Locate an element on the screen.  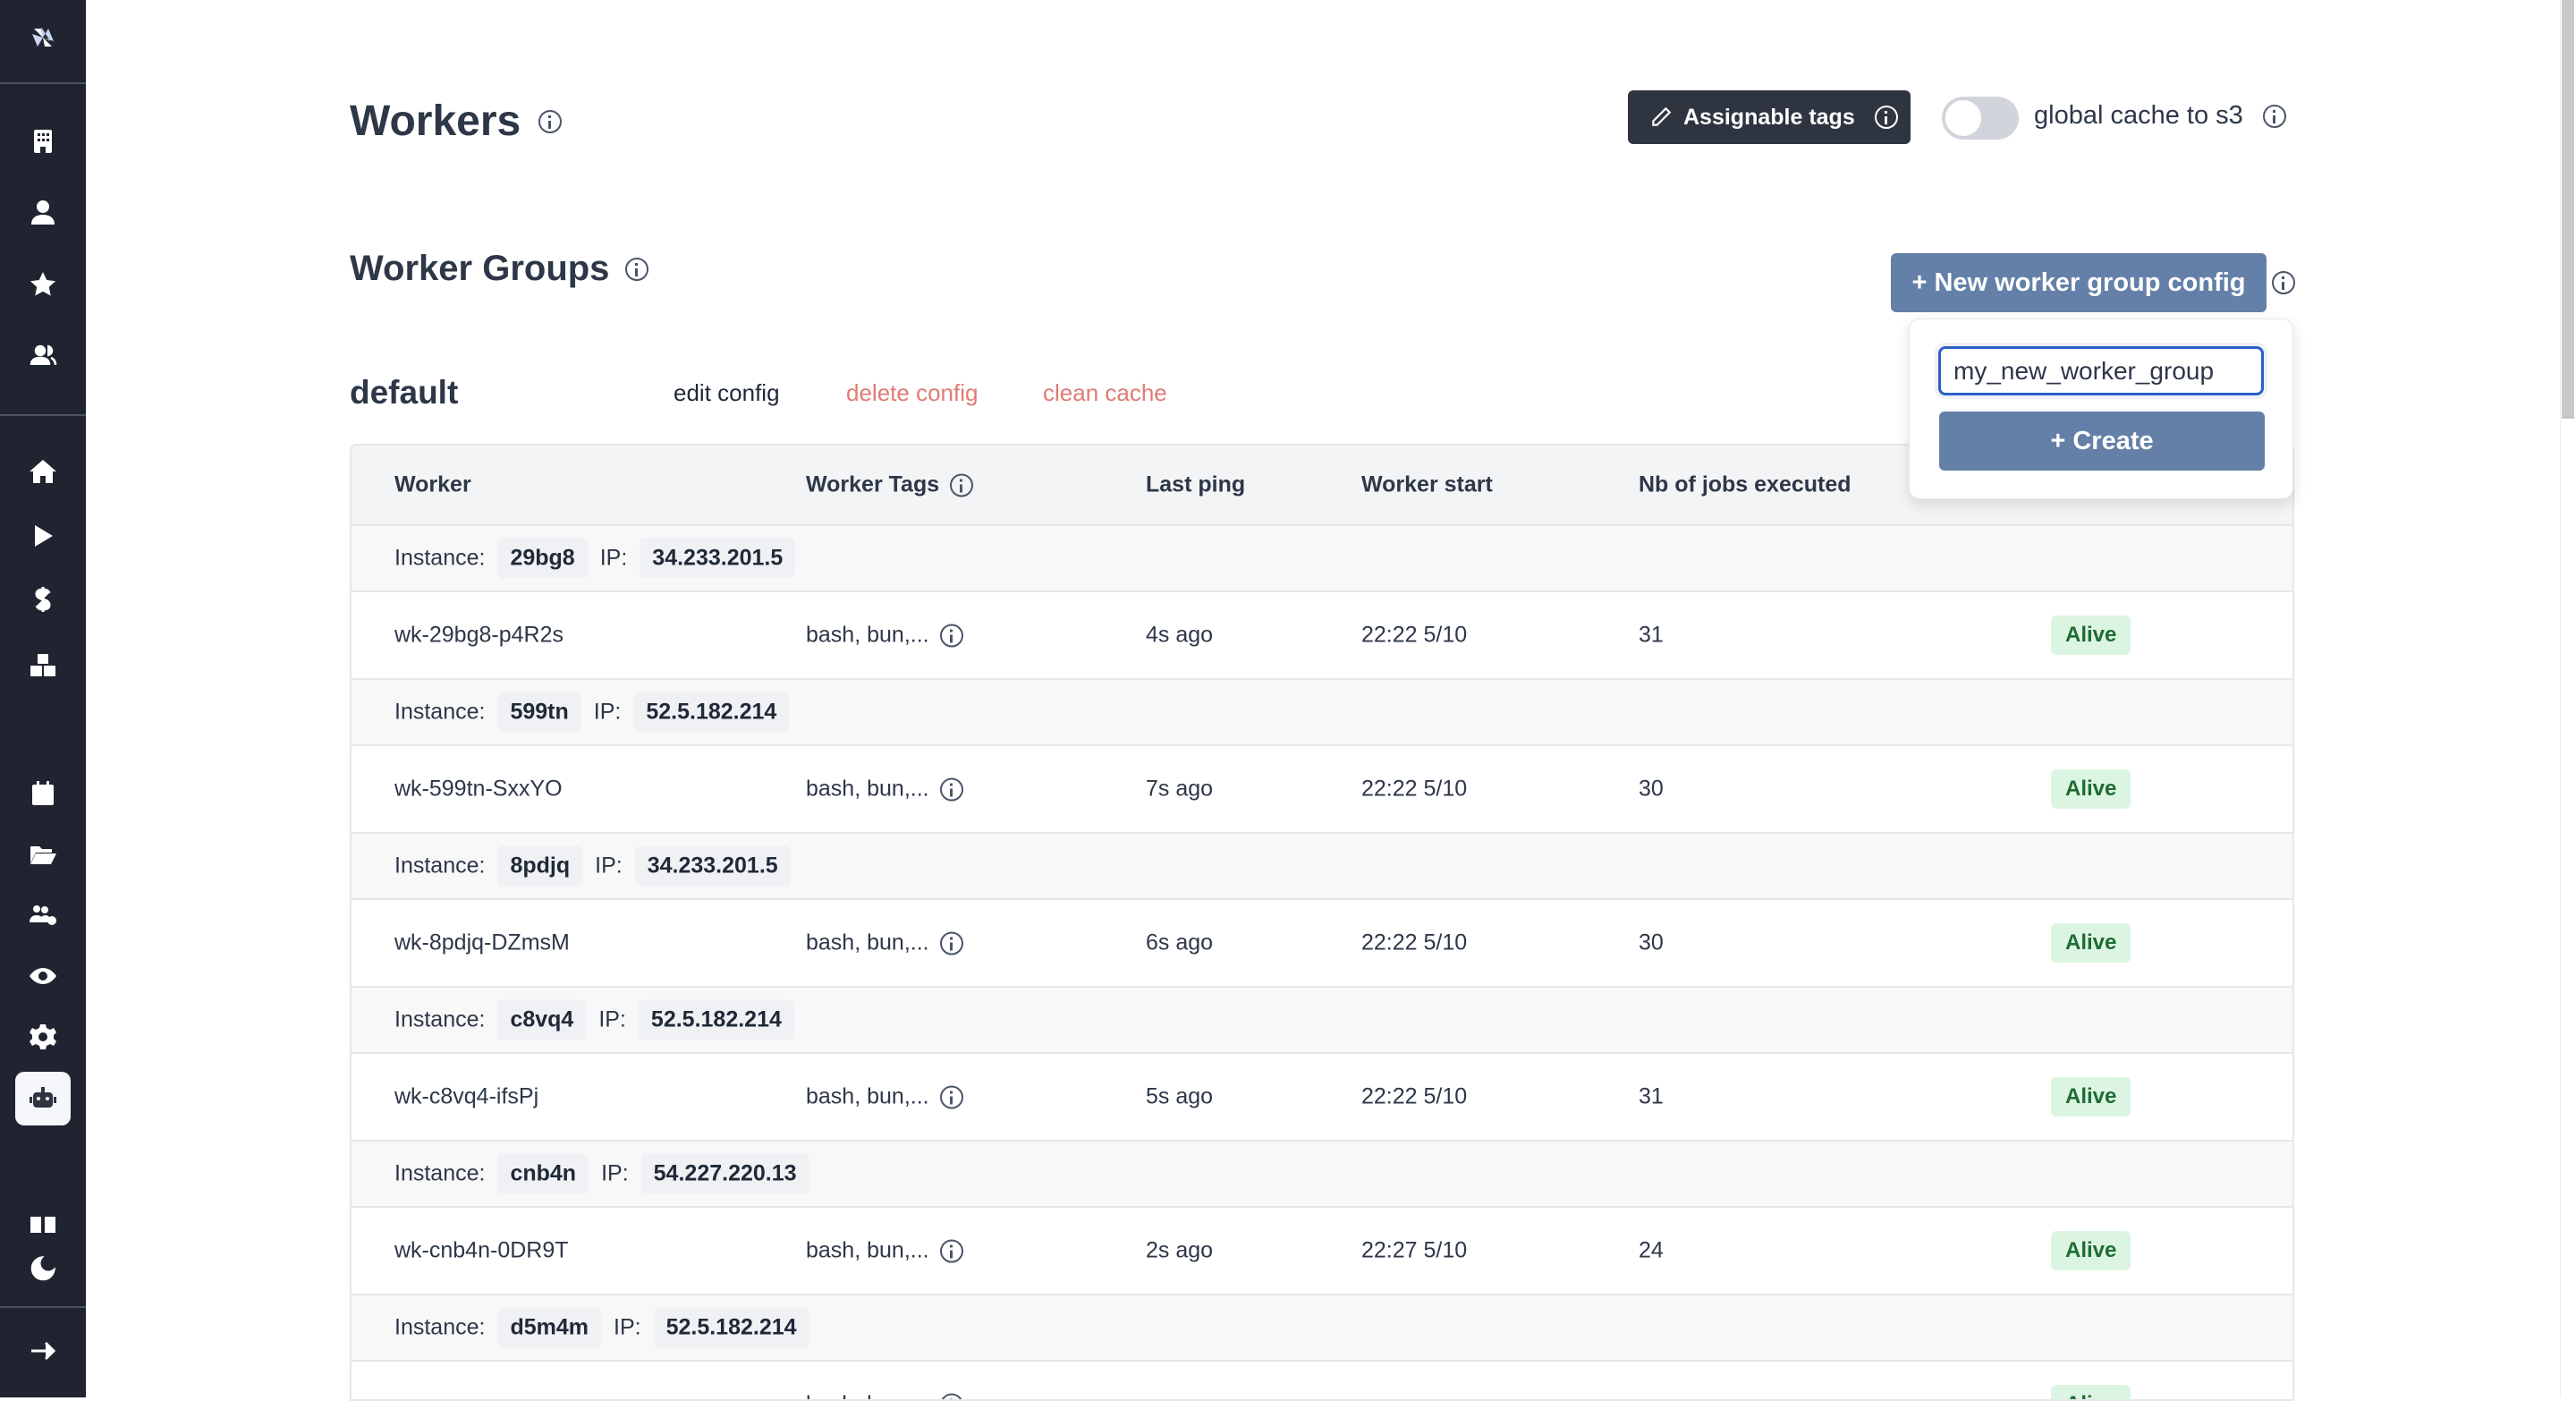
calendar-icon is located at coordinates (43, 793).